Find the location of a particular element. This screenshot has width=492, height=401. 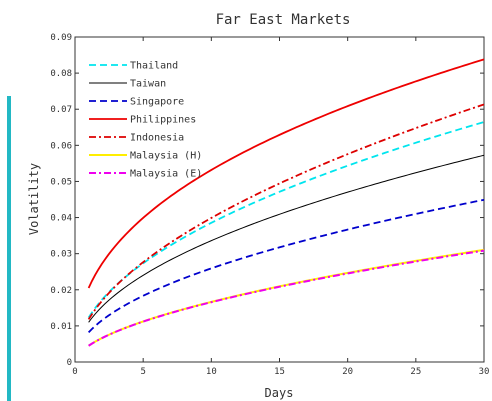

x-tick-label: 0 is located at coordinates (74, 372).